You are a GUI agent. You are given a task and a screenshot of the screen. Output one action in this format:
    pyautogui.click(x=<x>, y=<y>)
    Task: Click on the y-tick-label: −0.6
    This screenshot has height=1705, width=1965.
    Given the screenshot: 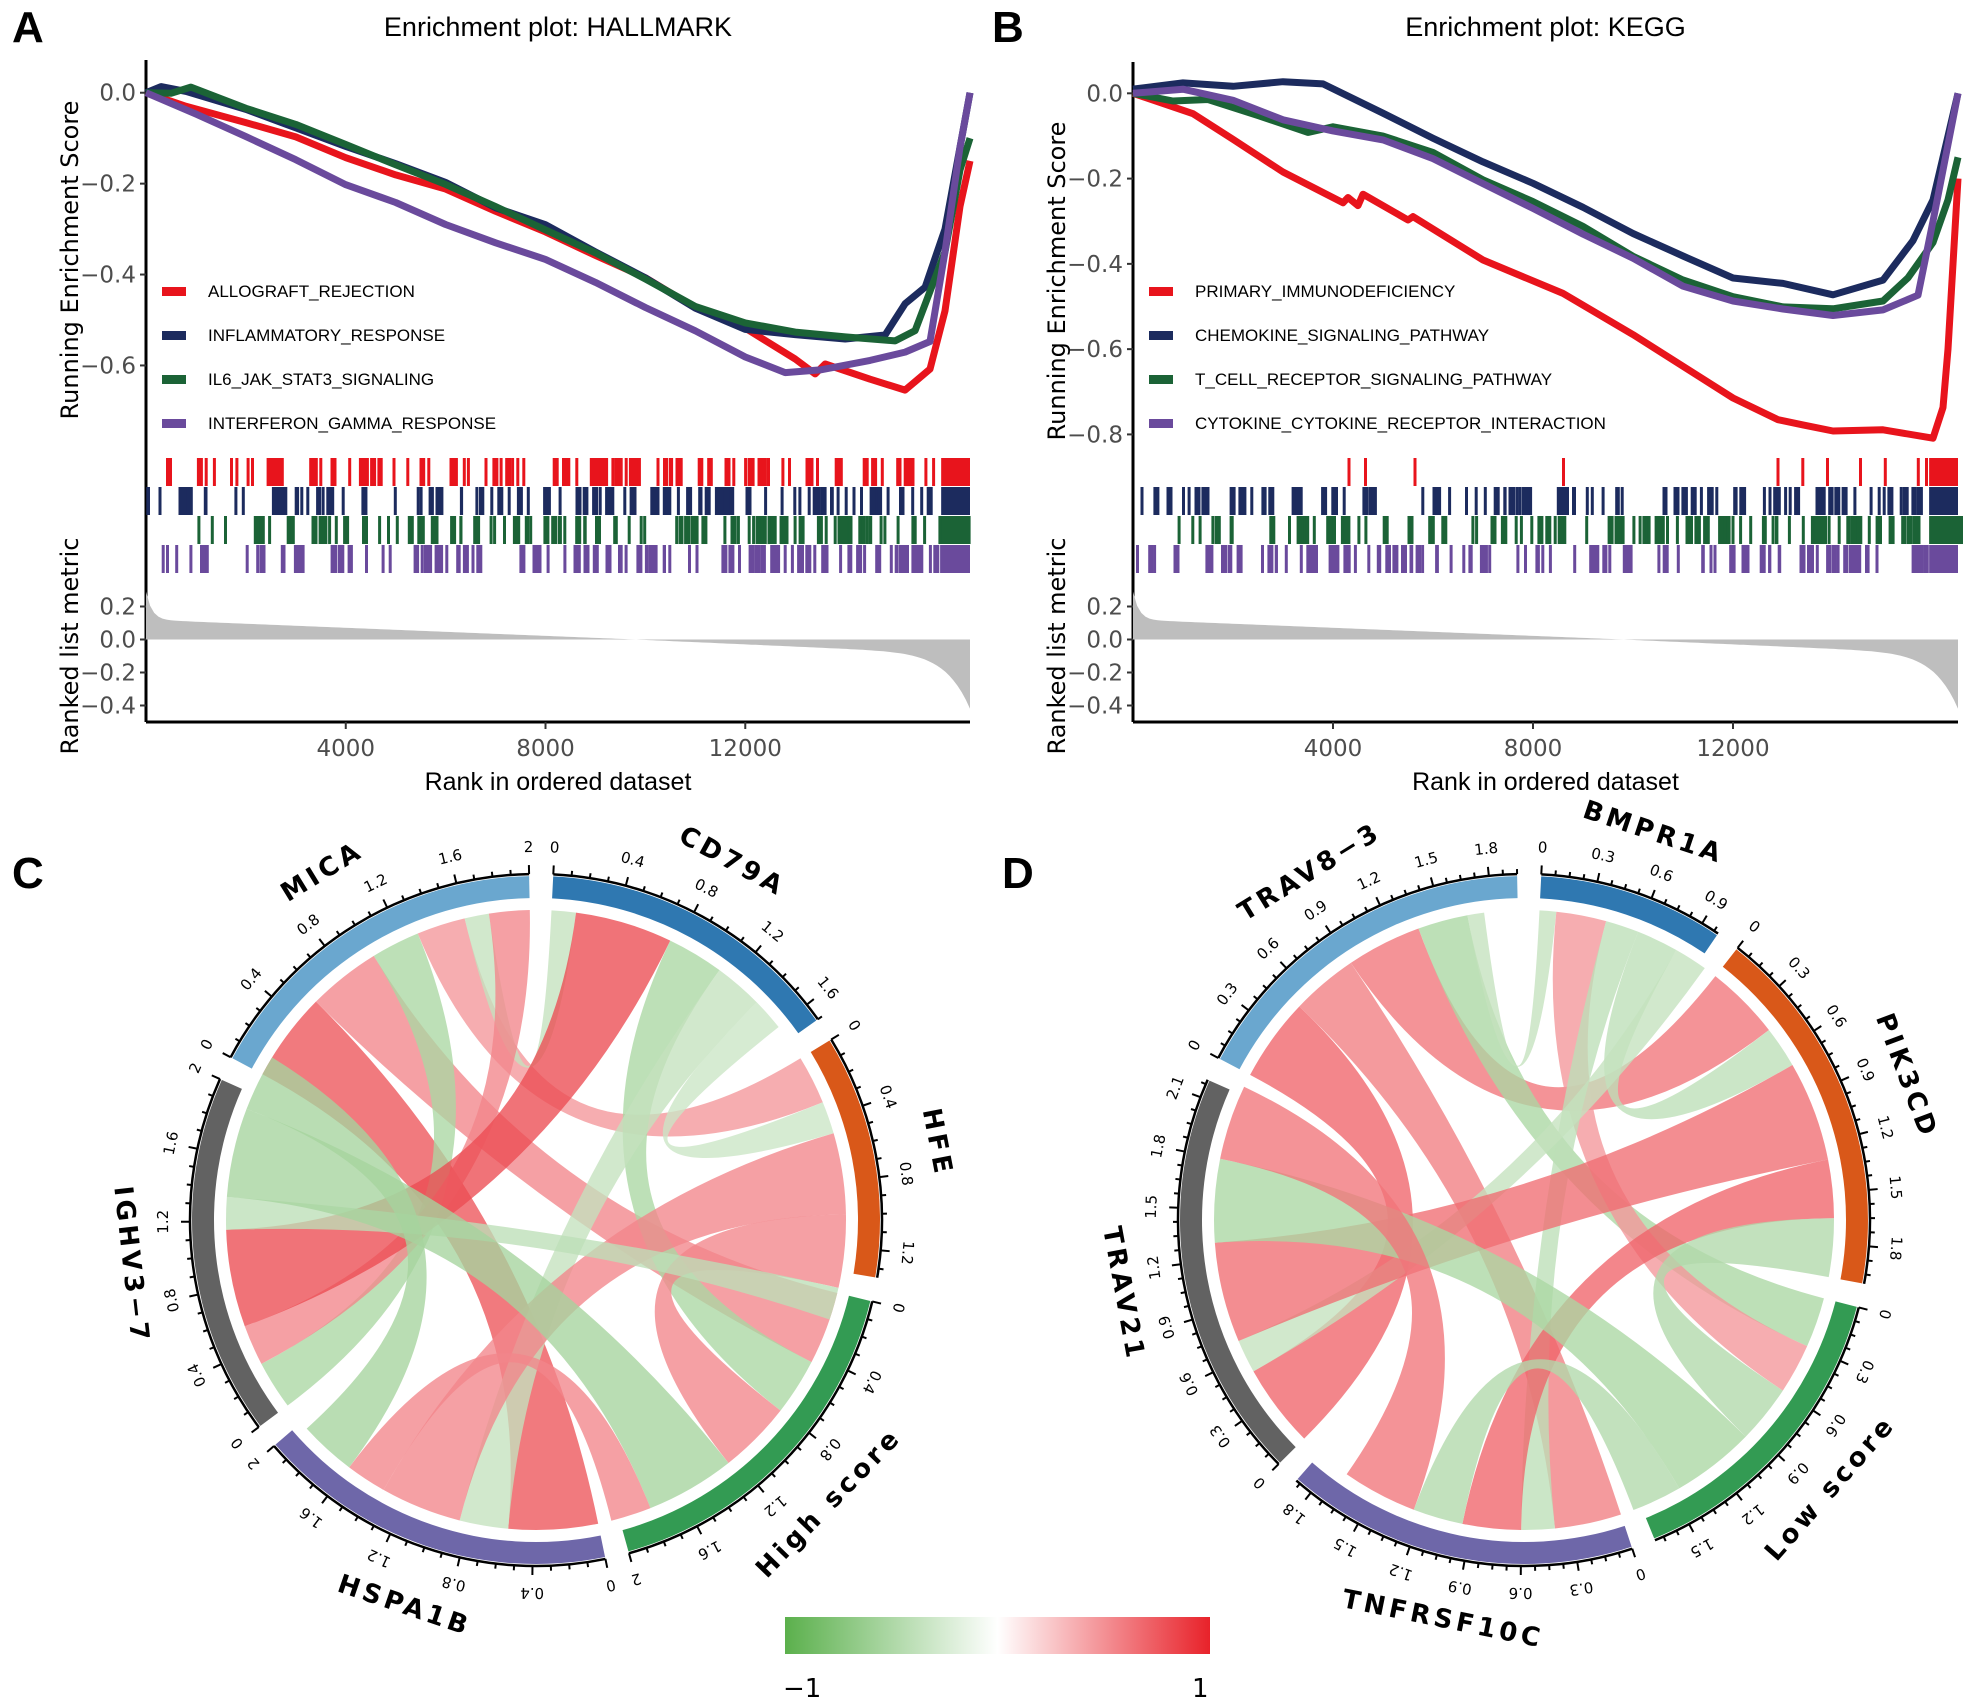 What is the action you would take?
    pyautogui.click(x=1095, y=350)
    